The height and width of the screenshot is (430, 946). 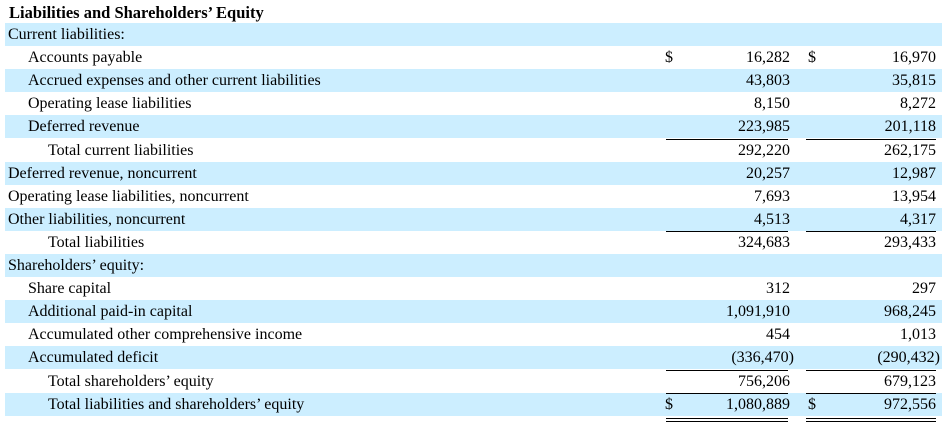 I want to click on table-row: Accumulated deficit (336,470) (290,432), so click(x=473, y=357).